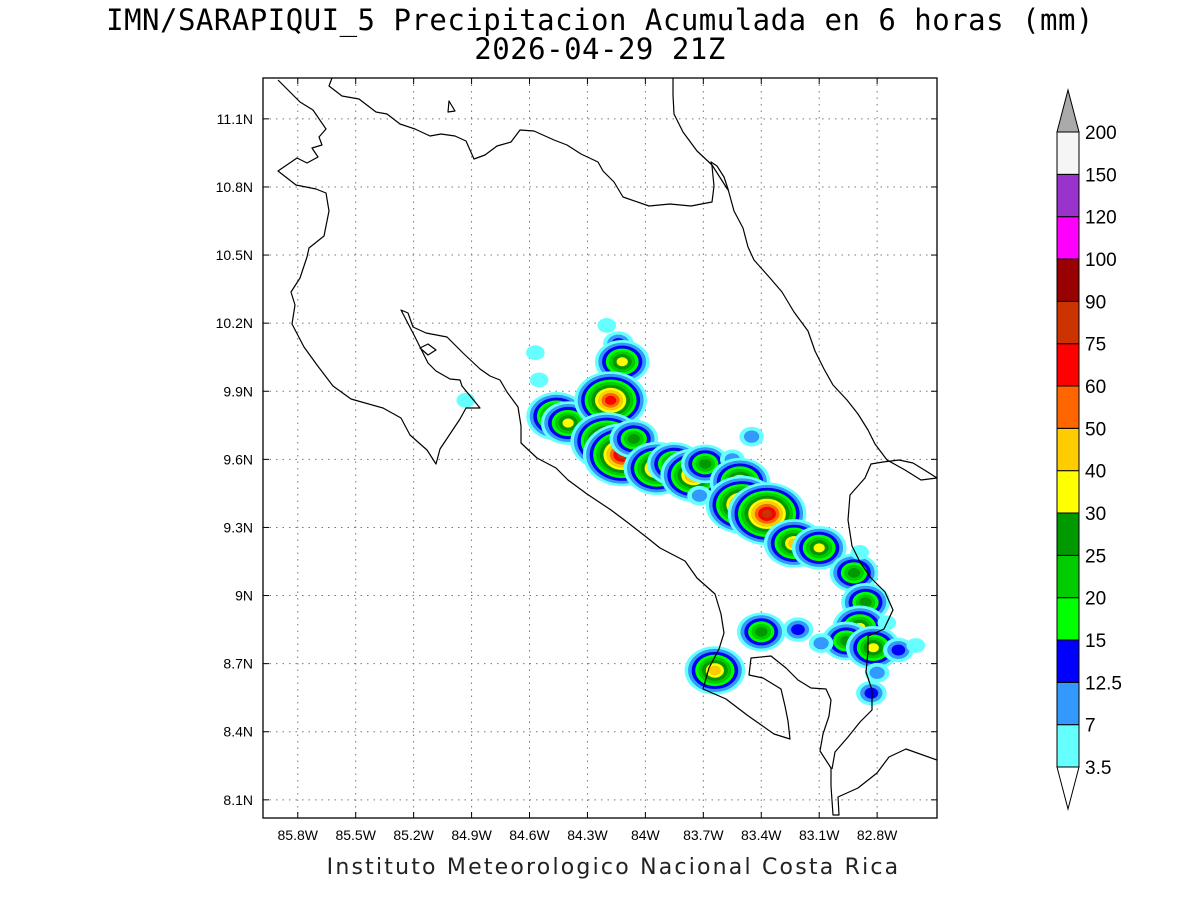 The image size is (1200, 900). I want to click on lat-tick-label: 8.4N, so click(238, 732).